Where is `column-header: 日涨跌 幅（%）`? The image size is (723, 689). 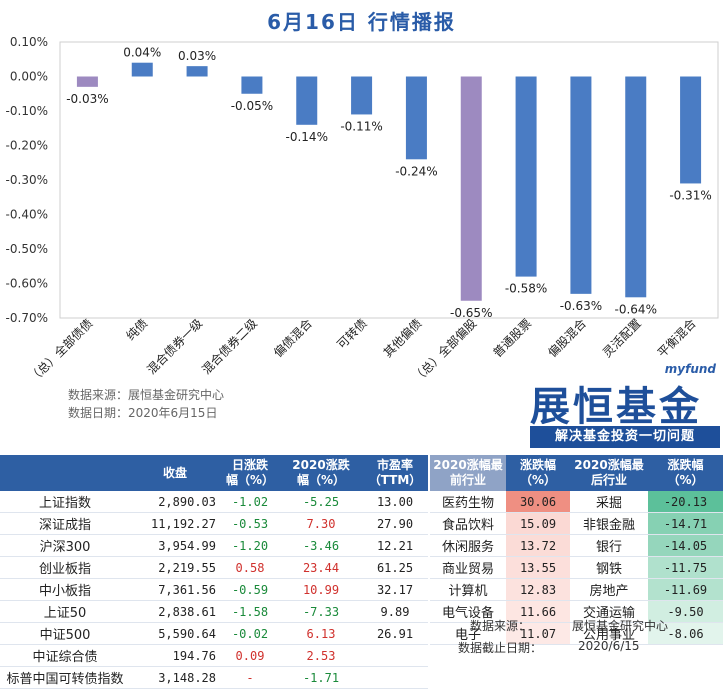 column-header: 日涨跌 幅（%） is located at coordinates (250, 473).